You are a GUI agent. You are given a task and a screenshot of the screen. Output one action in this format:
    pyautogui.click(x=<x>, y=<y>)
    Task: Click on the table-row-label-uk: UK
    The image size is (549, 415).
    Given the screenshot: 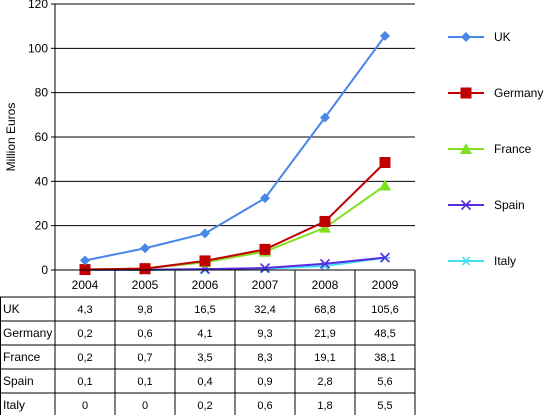 What is the action you would take?
    pyautogui.click(x=11, y=309)
    